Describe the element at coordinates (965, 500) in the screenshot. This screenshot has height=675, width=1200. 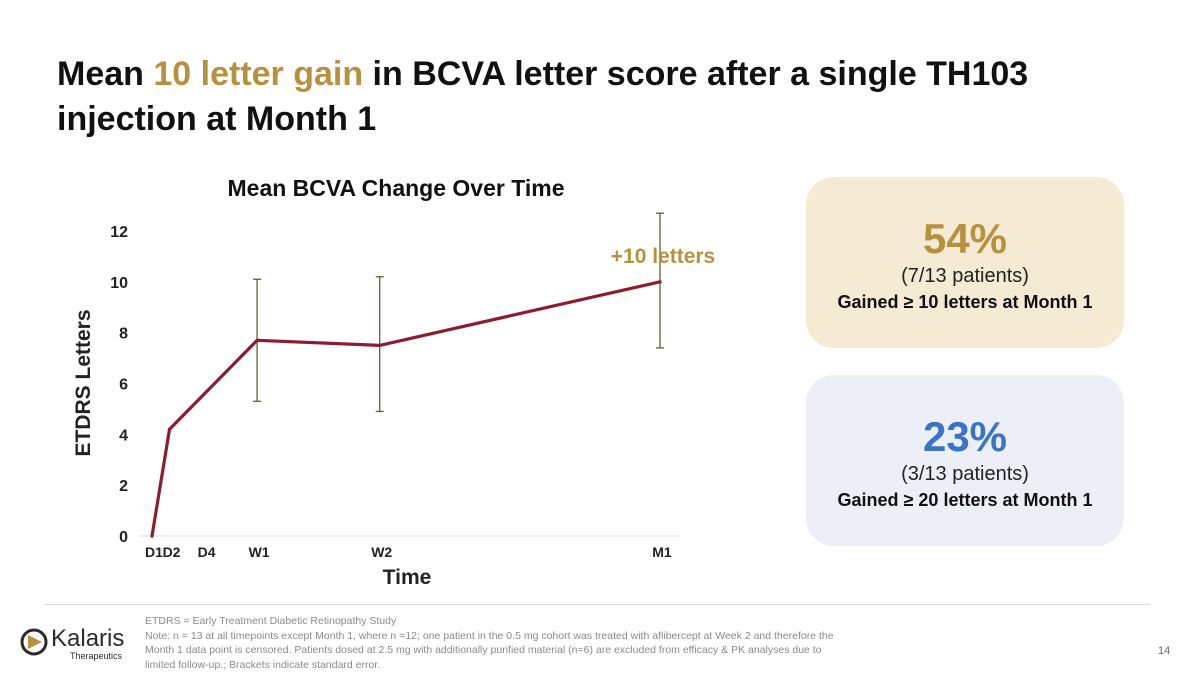
I see `stat-description: Gained ≥ 20 letters at Month 1` at that location.